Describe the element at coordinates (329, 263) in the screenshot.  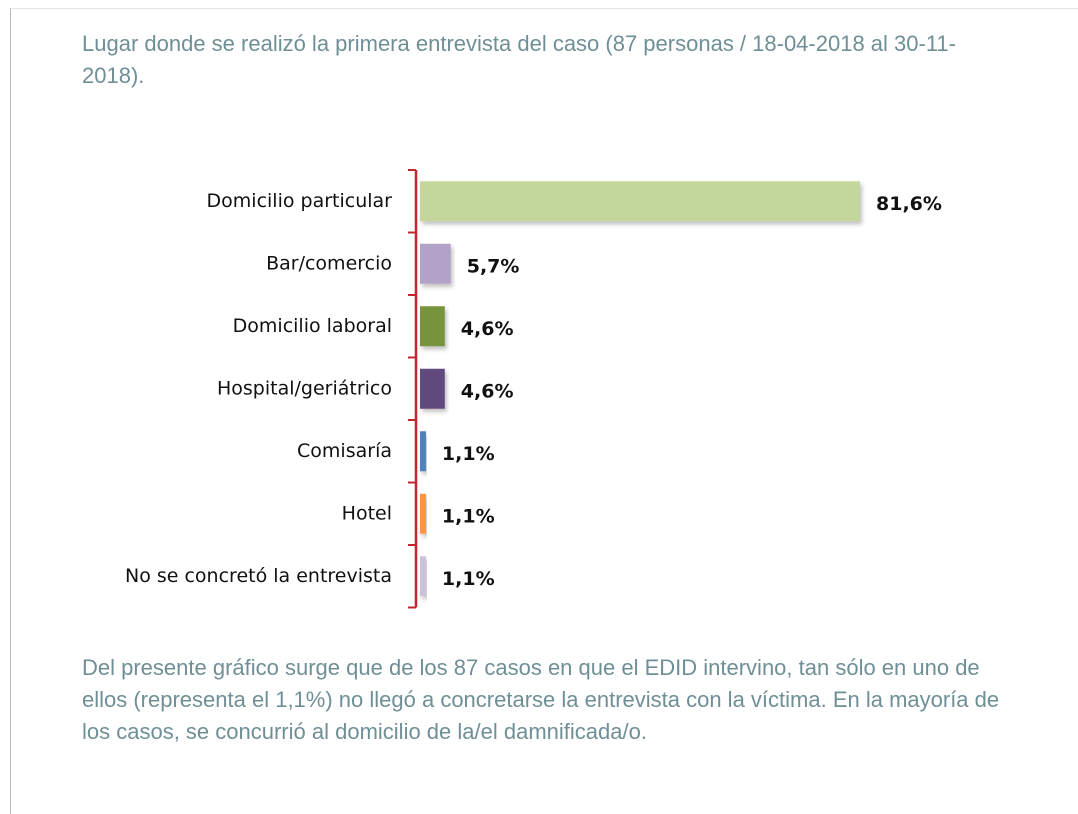
I see `category-label: Bar/comercio` at that location.